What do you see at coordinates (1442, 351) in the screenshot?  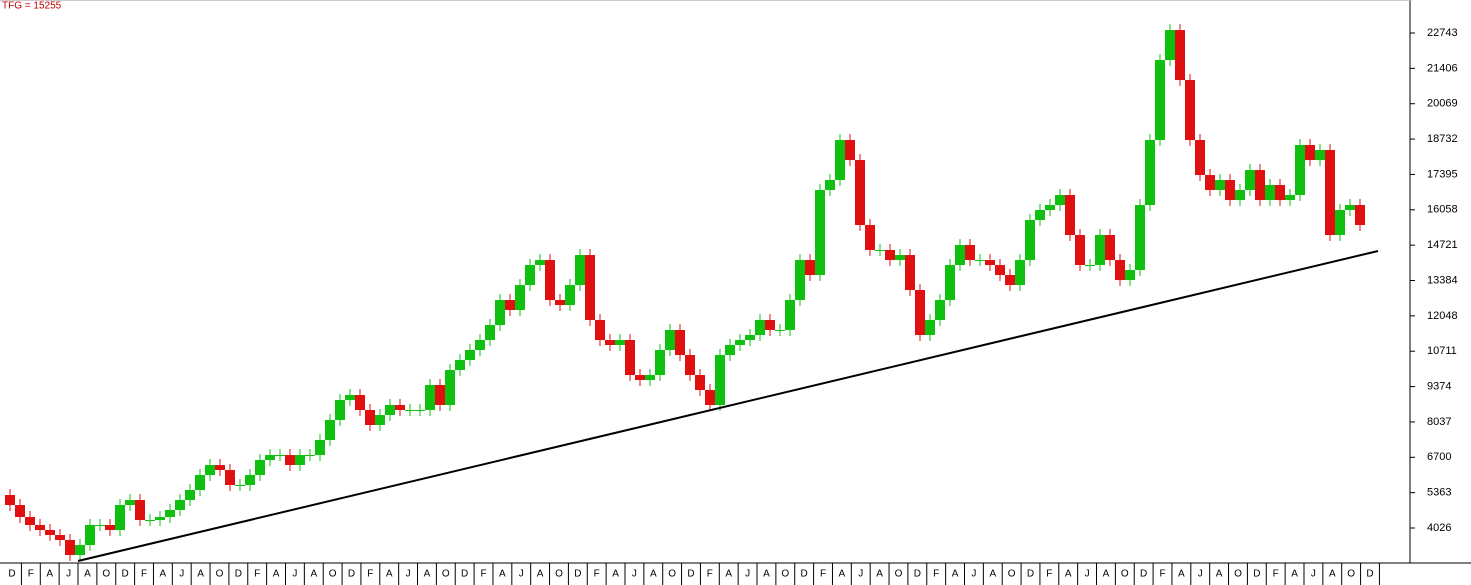 I see `y-tick-label: 10711` at bounding box center [1442, 351].